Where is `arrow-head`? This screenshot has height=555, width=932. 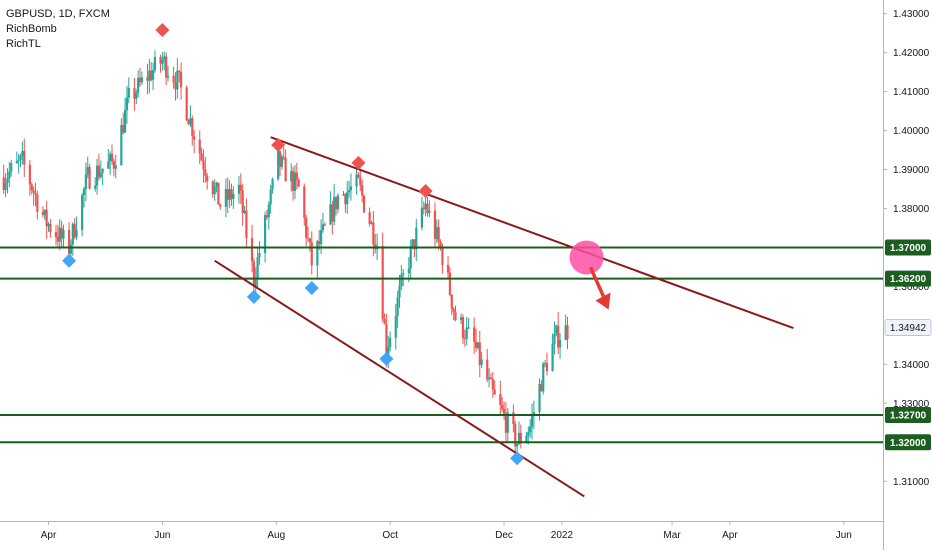 arrow-head is located at coordinates (603, 301).